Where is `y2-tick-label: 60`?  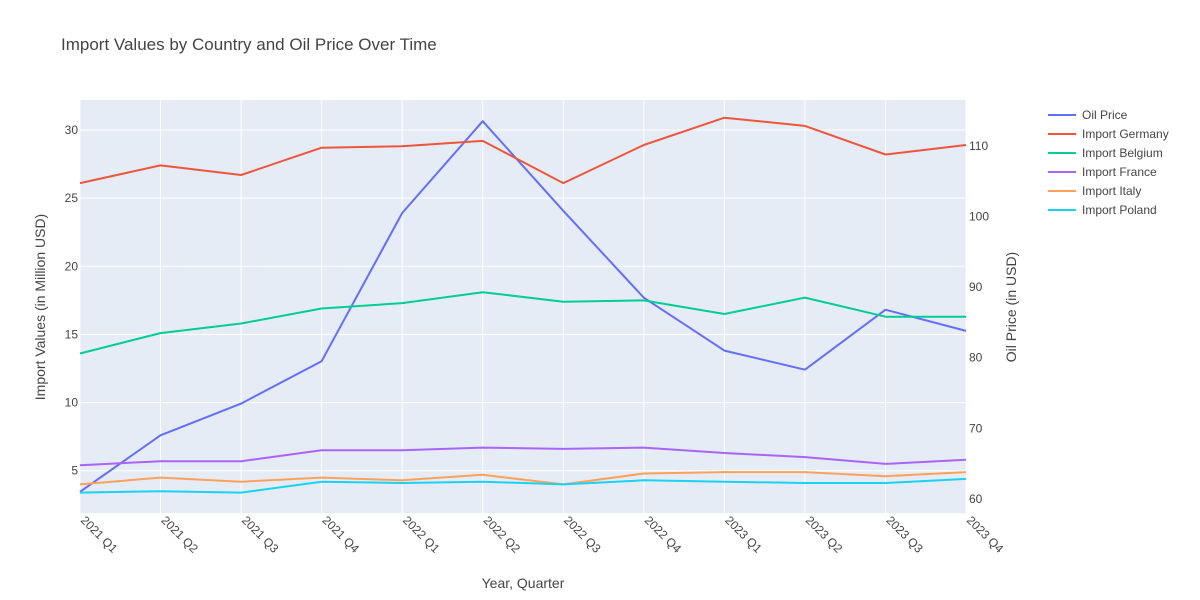 y2-tick-label: 60 is located at coordinates (976, 499).